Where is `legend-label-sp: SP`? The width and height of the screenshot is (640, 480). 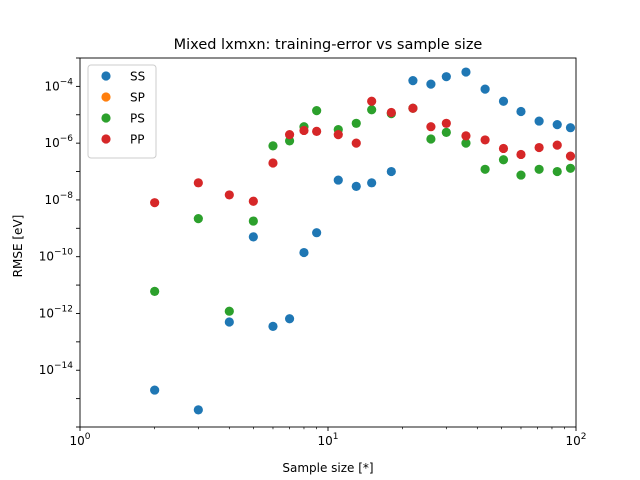 legend-label-sp: SP is located at coordinates (137, 98).